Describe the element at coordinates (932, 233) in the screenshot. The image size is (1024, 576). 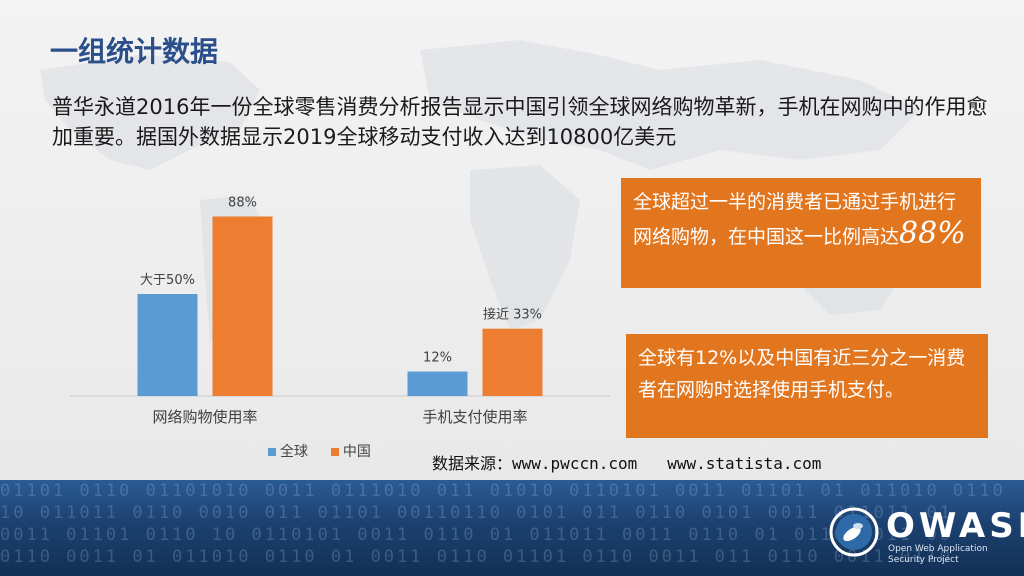
I see `callout-highlight: 88%` at that location.